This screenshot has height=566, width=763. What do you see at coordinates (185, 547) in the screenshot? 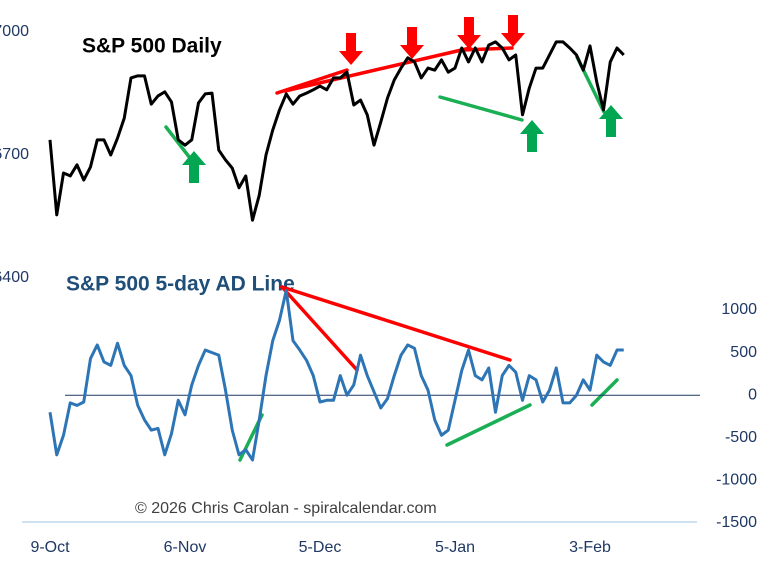
I see `x-tick-label: 6-Nov` at bounding box center [185, 547].